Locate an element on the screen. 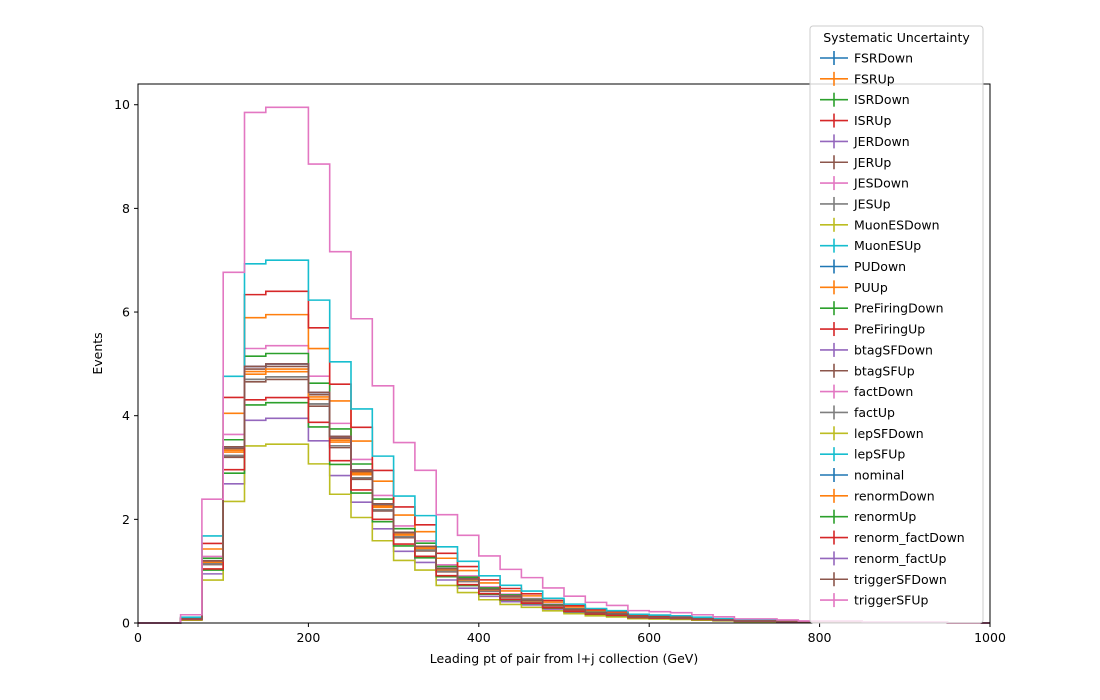 Image resolution: width=1100 pixels, height=700 pixels. y-tick-label: 10 is located at coordinates (122, 104).